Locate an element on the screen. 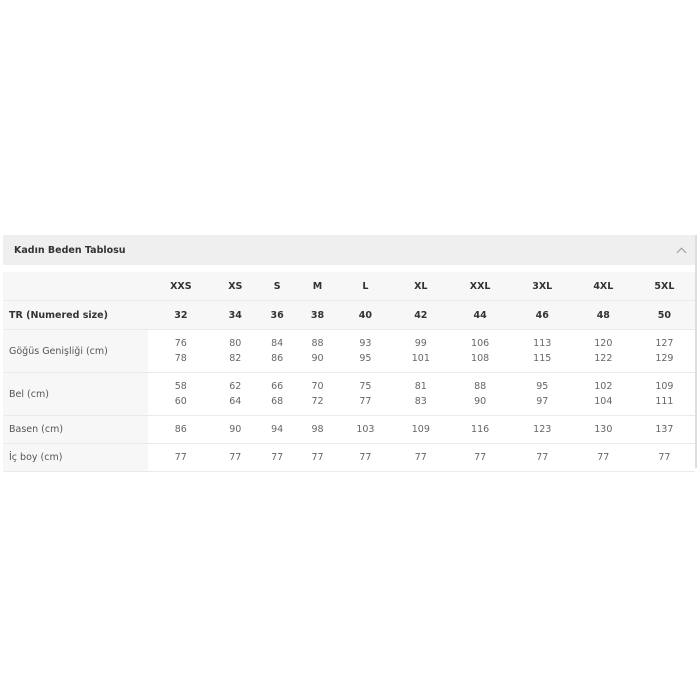 The height and width of the screenshot is (700, 700). size-header: 3XL is located at coordinates (542, 286).